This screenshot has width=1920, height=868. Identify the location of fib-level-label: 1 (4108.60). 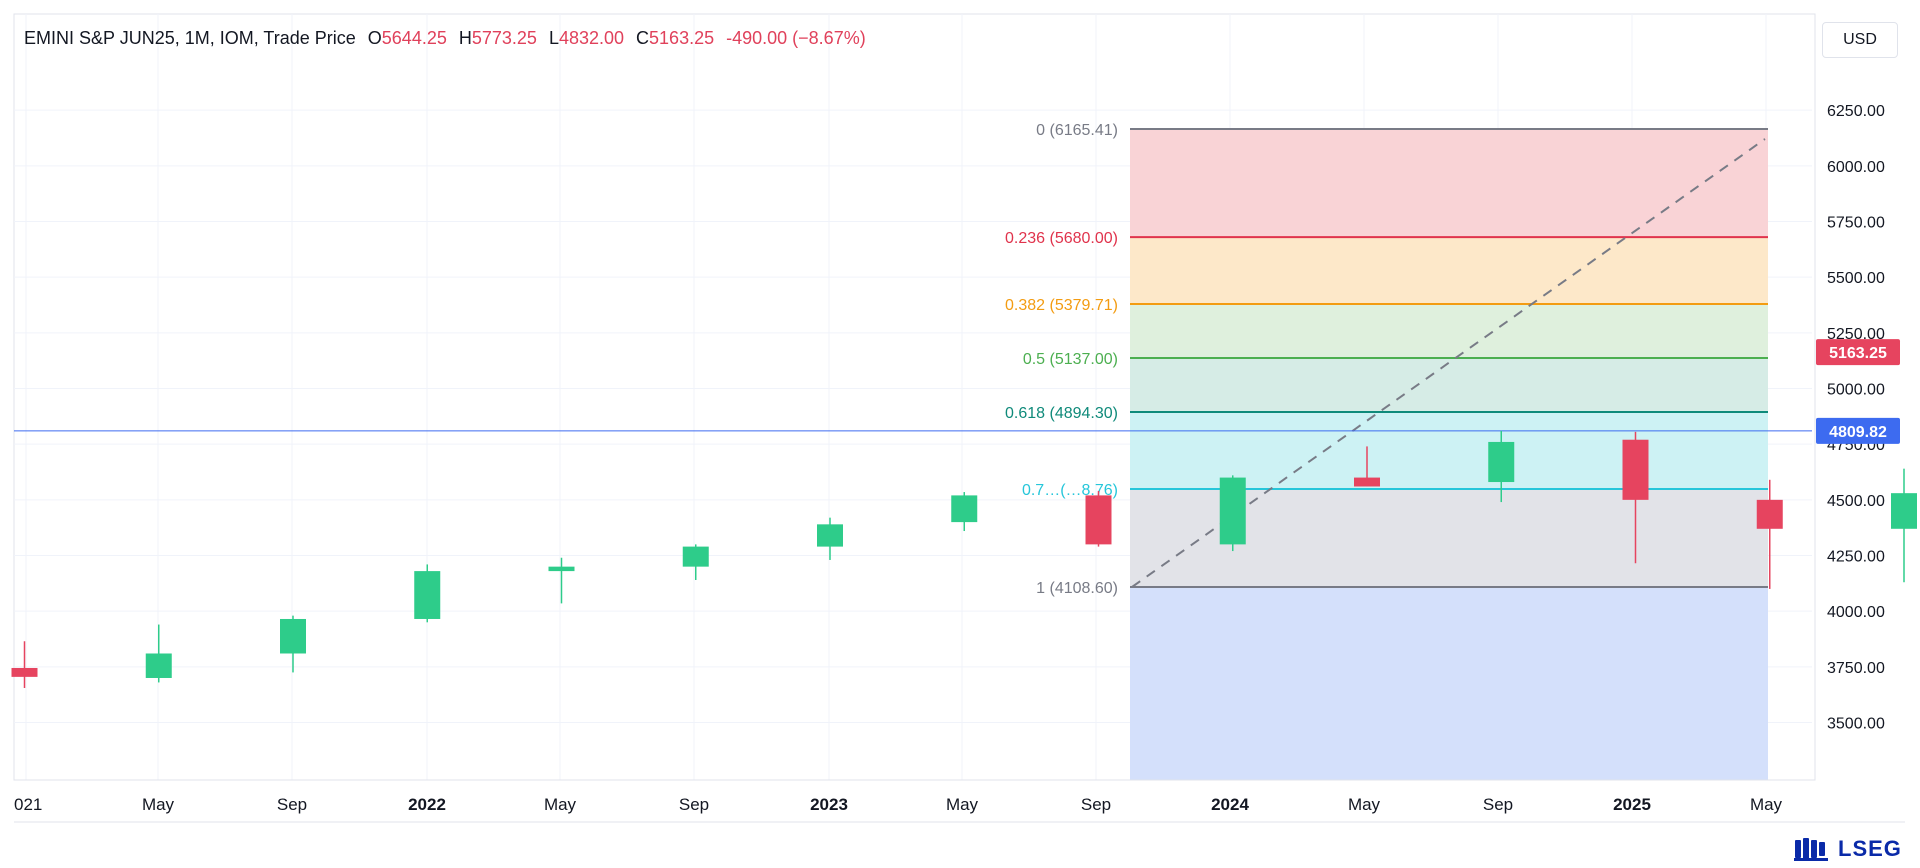
(1077, 588).